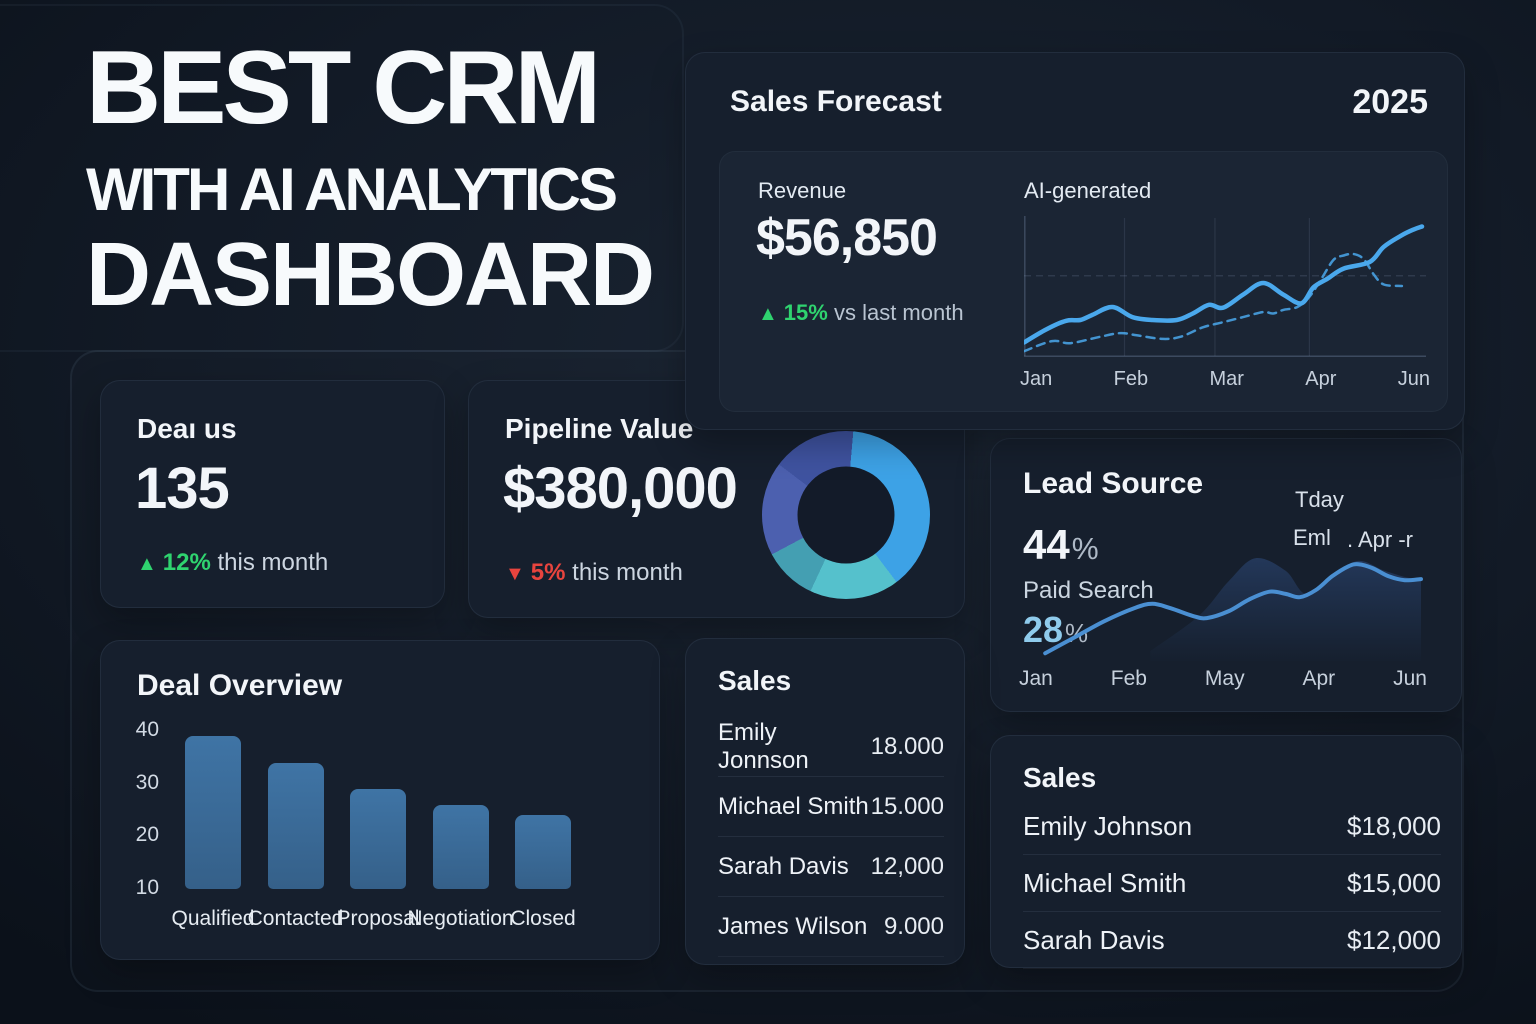 This screenshot has height=1024, width=1536. What do you see at coordinates (1061, 544) in the screenshot?
I see `lead-source-primary-pct: 44%` at bounding box center [1061, 544].